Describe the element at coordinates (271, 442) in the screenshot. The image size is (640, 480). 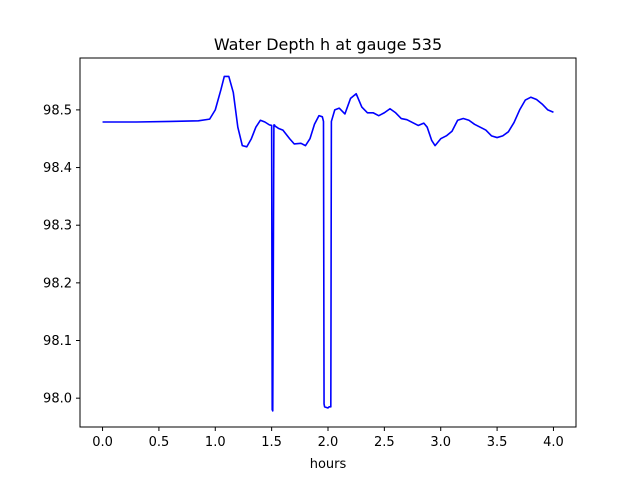
I see `x-tick-label: 1.5` at that location.